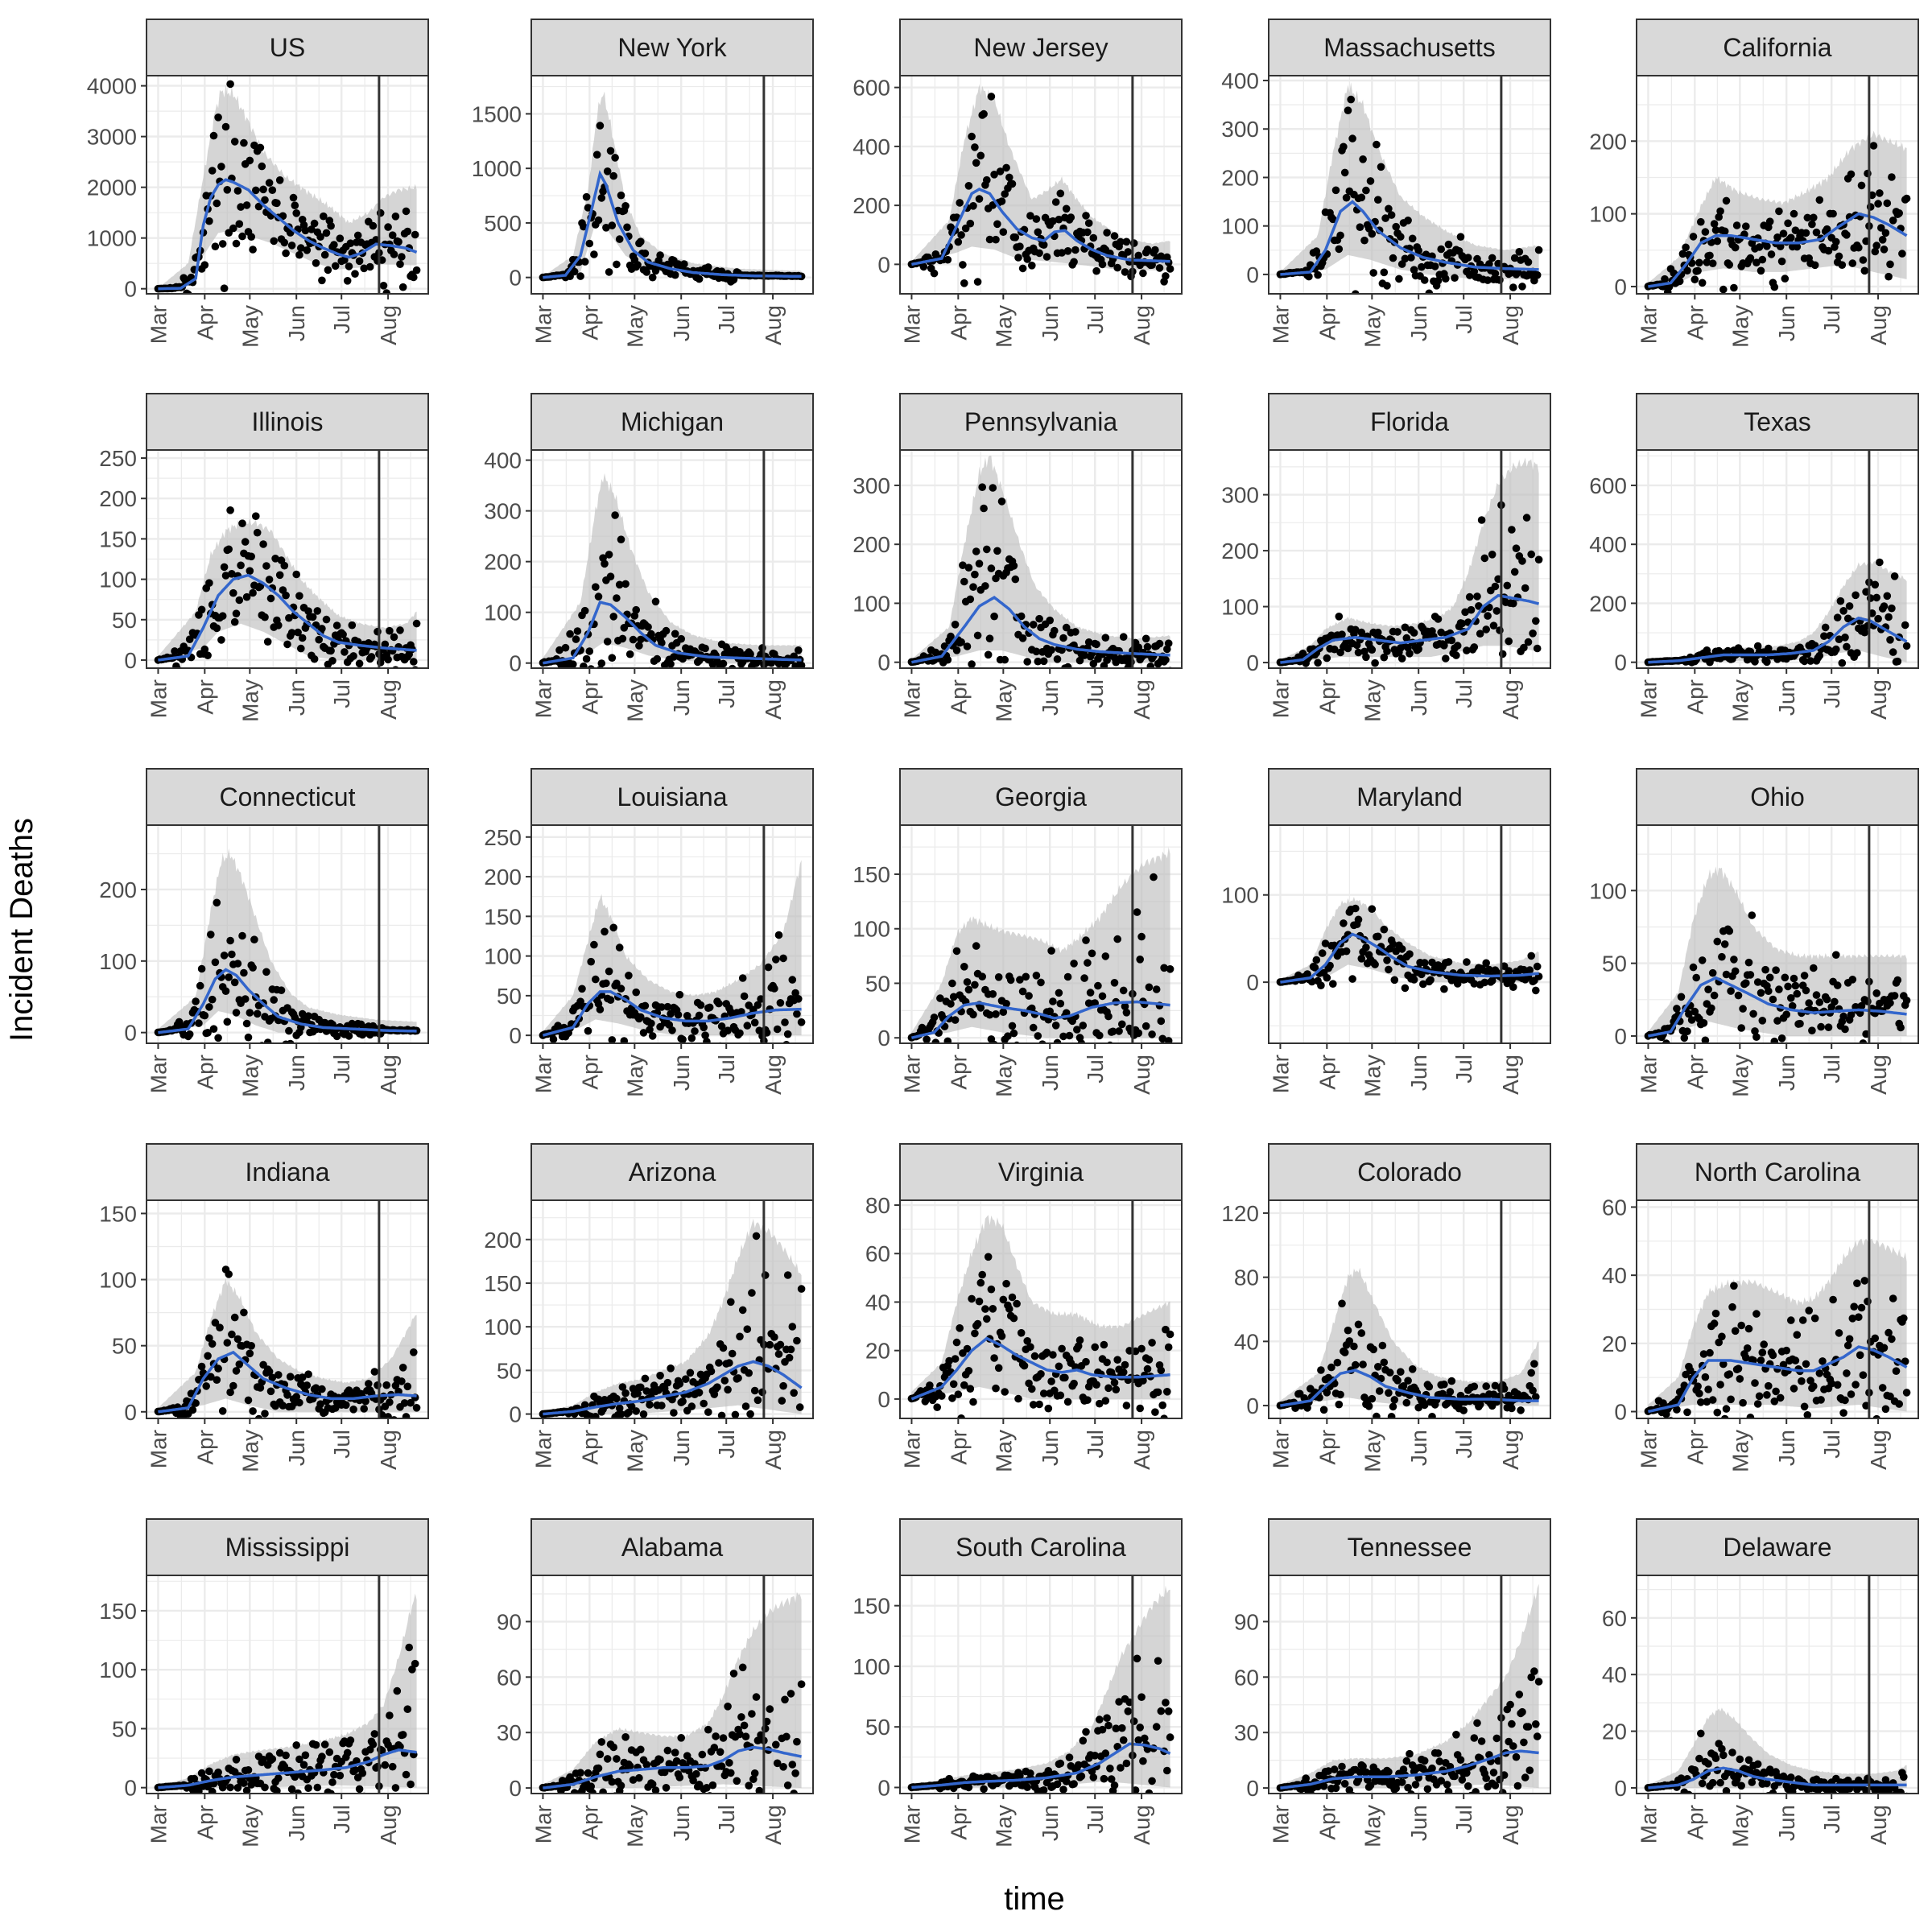 Image resolution: width=1932 pixels, height=1932 pixels. What do you see at coordinates (204, 697) in the screenshot?
I see `x-tick-label: Apr` at bounding box center [204, 697].